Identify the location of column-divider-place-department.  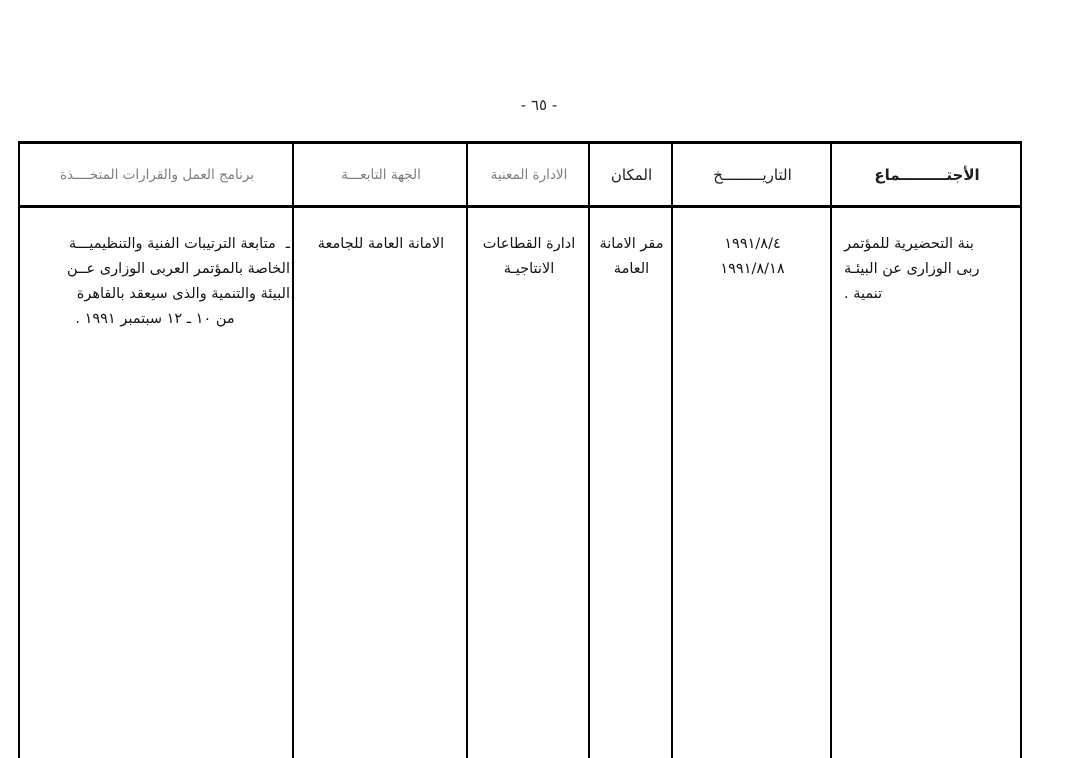
(589, 451).